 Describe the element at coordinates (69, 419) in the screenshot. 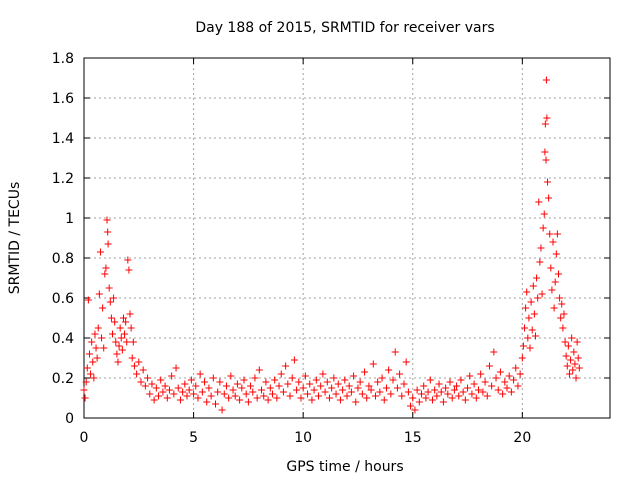

I see `y-tick-label: 0` at that location.